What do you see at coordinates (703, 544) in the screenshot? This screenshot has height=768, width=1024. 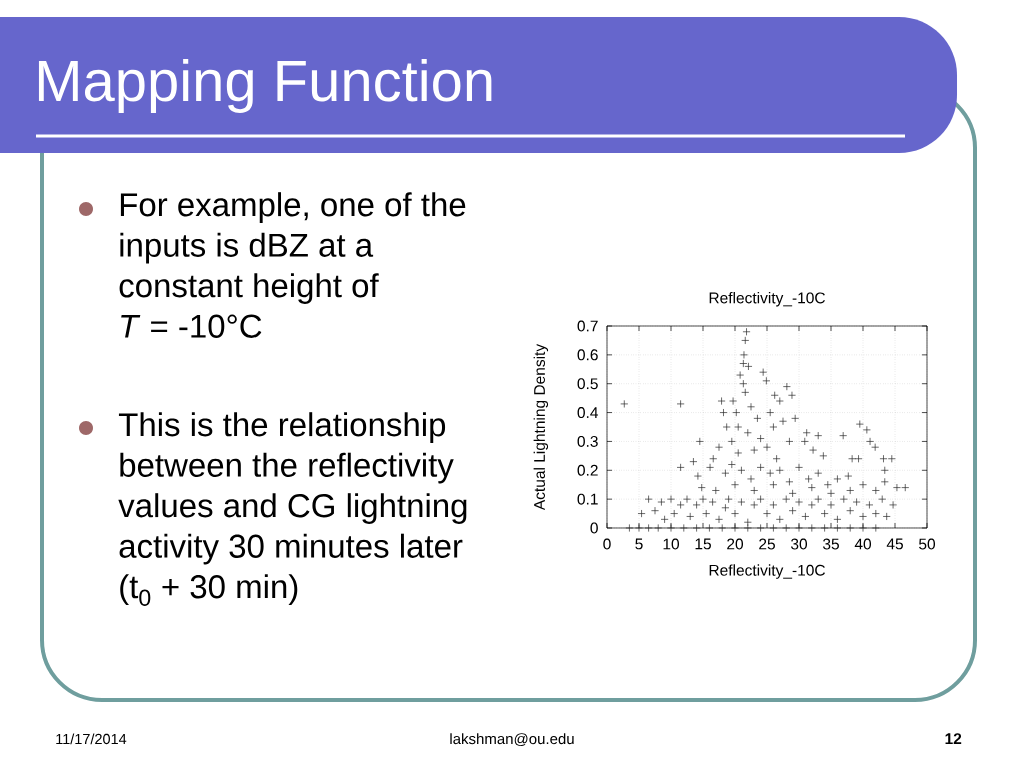 I see `x-tick-label: 15` at bounding box center [703, 544].